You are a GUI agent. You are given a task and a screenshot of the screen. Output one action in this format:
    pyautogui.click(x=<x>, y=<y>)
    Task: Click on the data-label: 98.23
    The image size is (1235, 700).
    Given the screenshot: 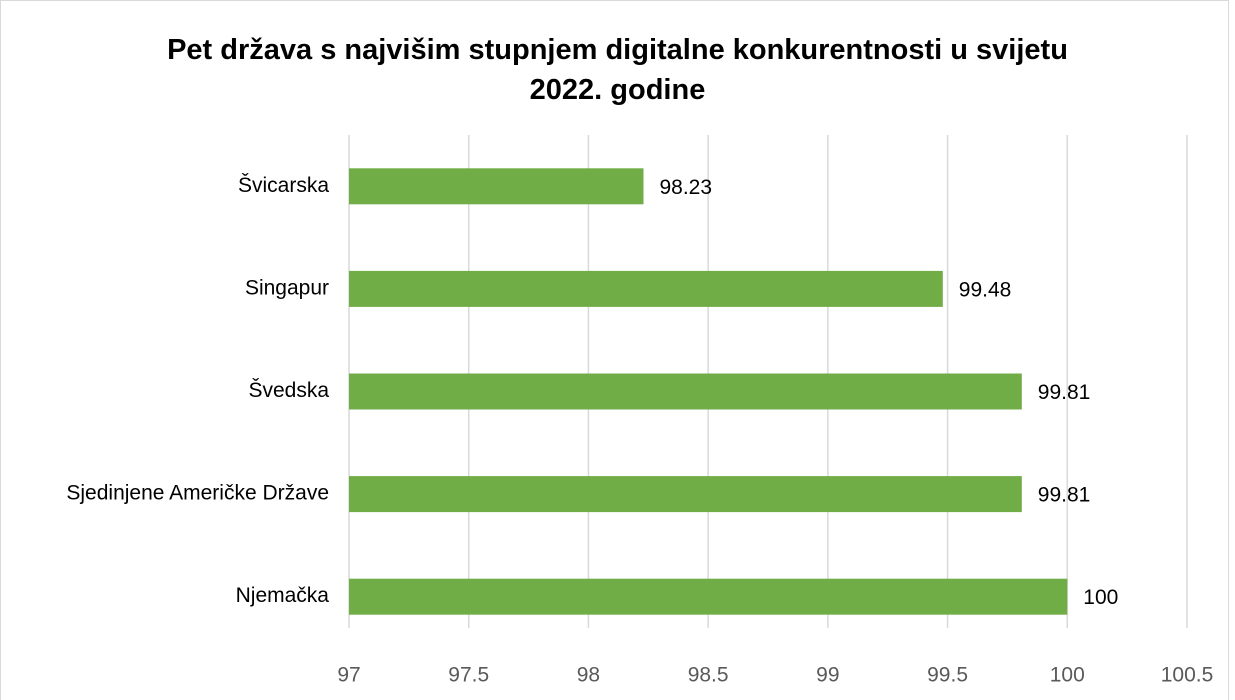 What is the action you would take?
    pyautogui.click(x=685, y=187)
    